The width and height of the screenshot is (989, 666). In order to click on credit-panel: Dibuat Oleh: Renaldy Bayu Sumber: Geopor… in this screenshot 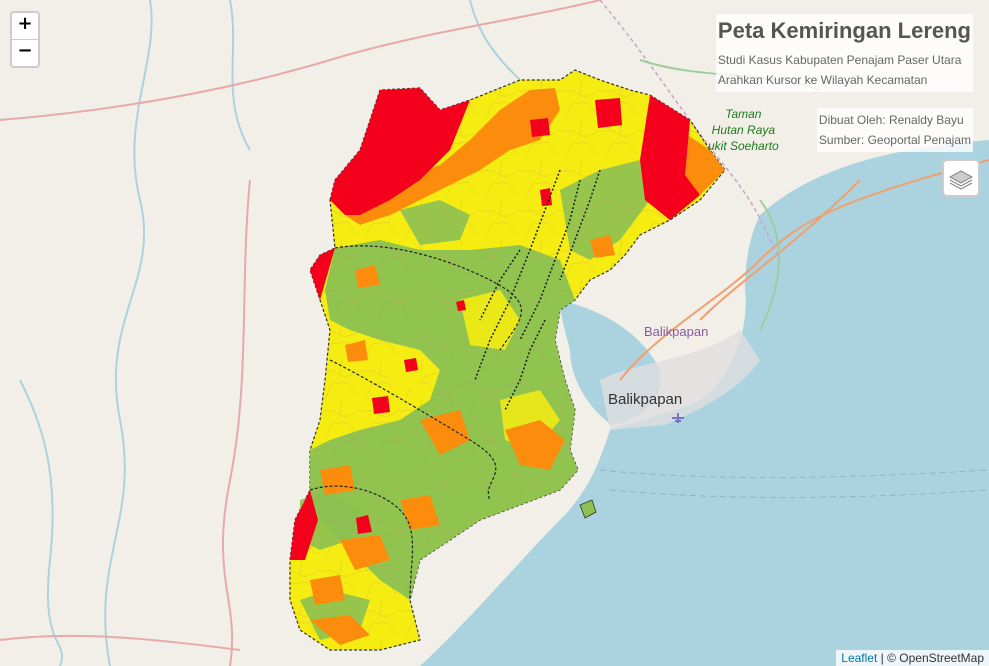, I will do `click(894, 130)`.